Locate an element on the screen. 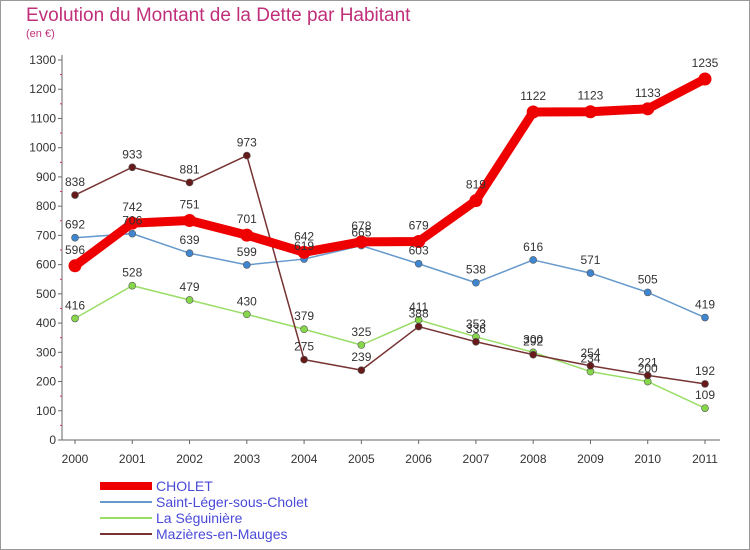 This screenshot has height=550, width=750. y-tick-label: 700 is located at coordinates (46, 235).